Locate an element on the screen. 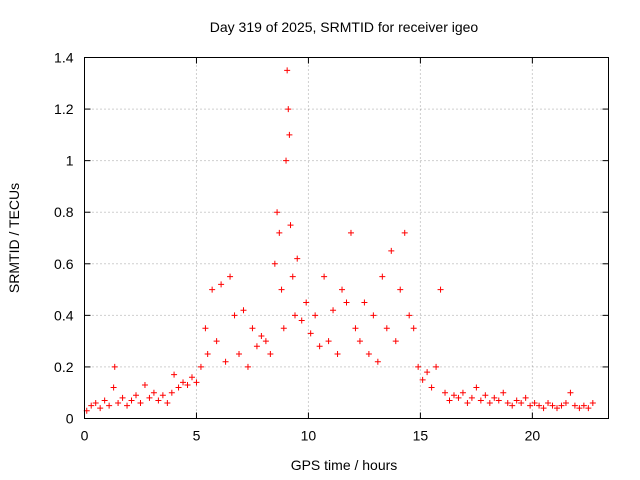 The image size is (640, 480). x-axis-label: GPS time / hours is located at coordinates (344, 465).